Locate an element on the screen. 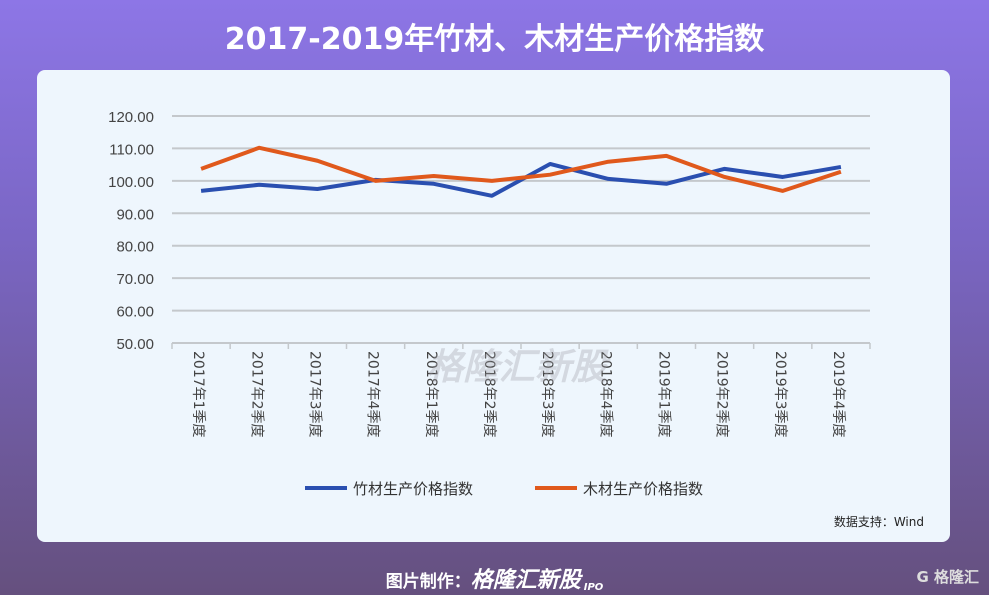  x-tick-label: 2019年1季度 is located at coordinates (663, 394).